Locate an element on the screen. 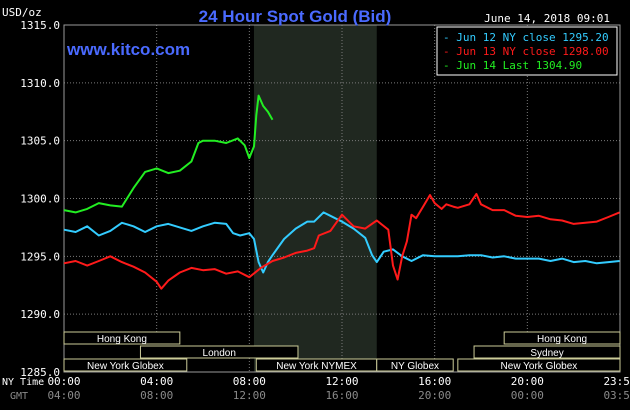  x-tick-label-ny: 04:00 is located at coordinates (156, 381).